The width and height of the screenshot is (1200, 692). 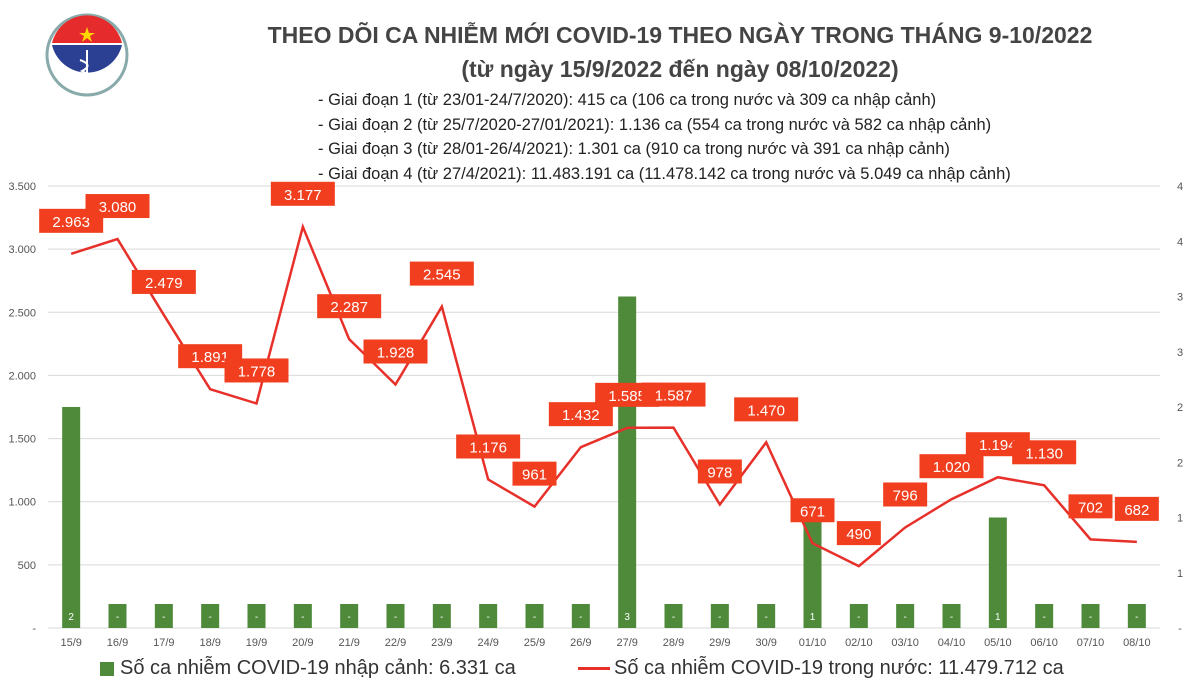 I want to click on data-label: 2.287, so click(x=349, y=307).